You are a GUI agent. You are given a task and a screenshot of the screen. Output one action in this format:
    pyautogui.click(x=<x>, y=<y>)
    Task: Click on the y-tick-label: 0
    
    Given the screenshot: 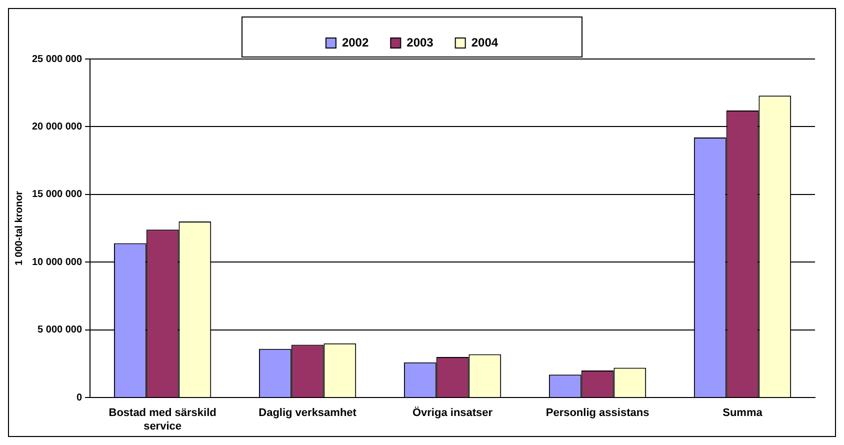 What is the action you would take?
    pyautogui.click(x=79, y=398)
    